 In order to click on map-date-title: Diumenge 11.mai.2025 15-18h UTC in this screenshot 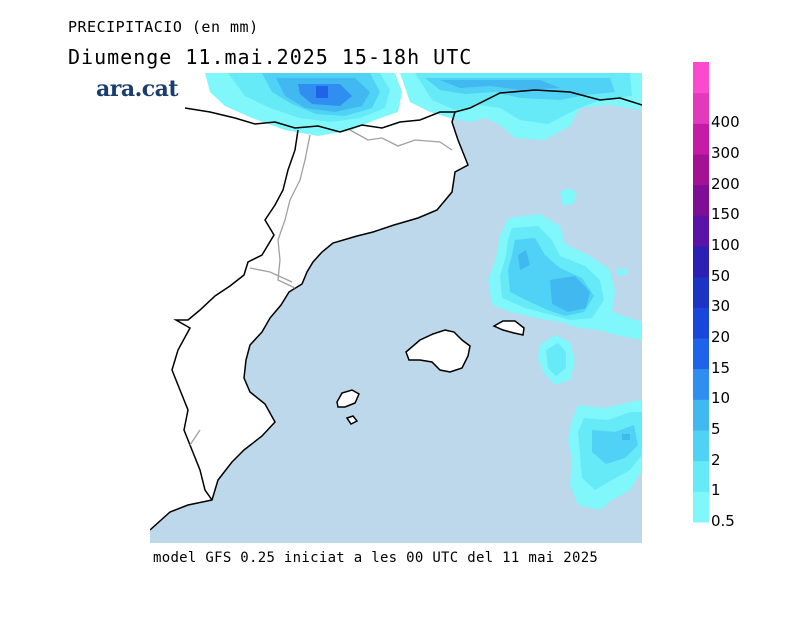, I will do `click(270, 57)`.